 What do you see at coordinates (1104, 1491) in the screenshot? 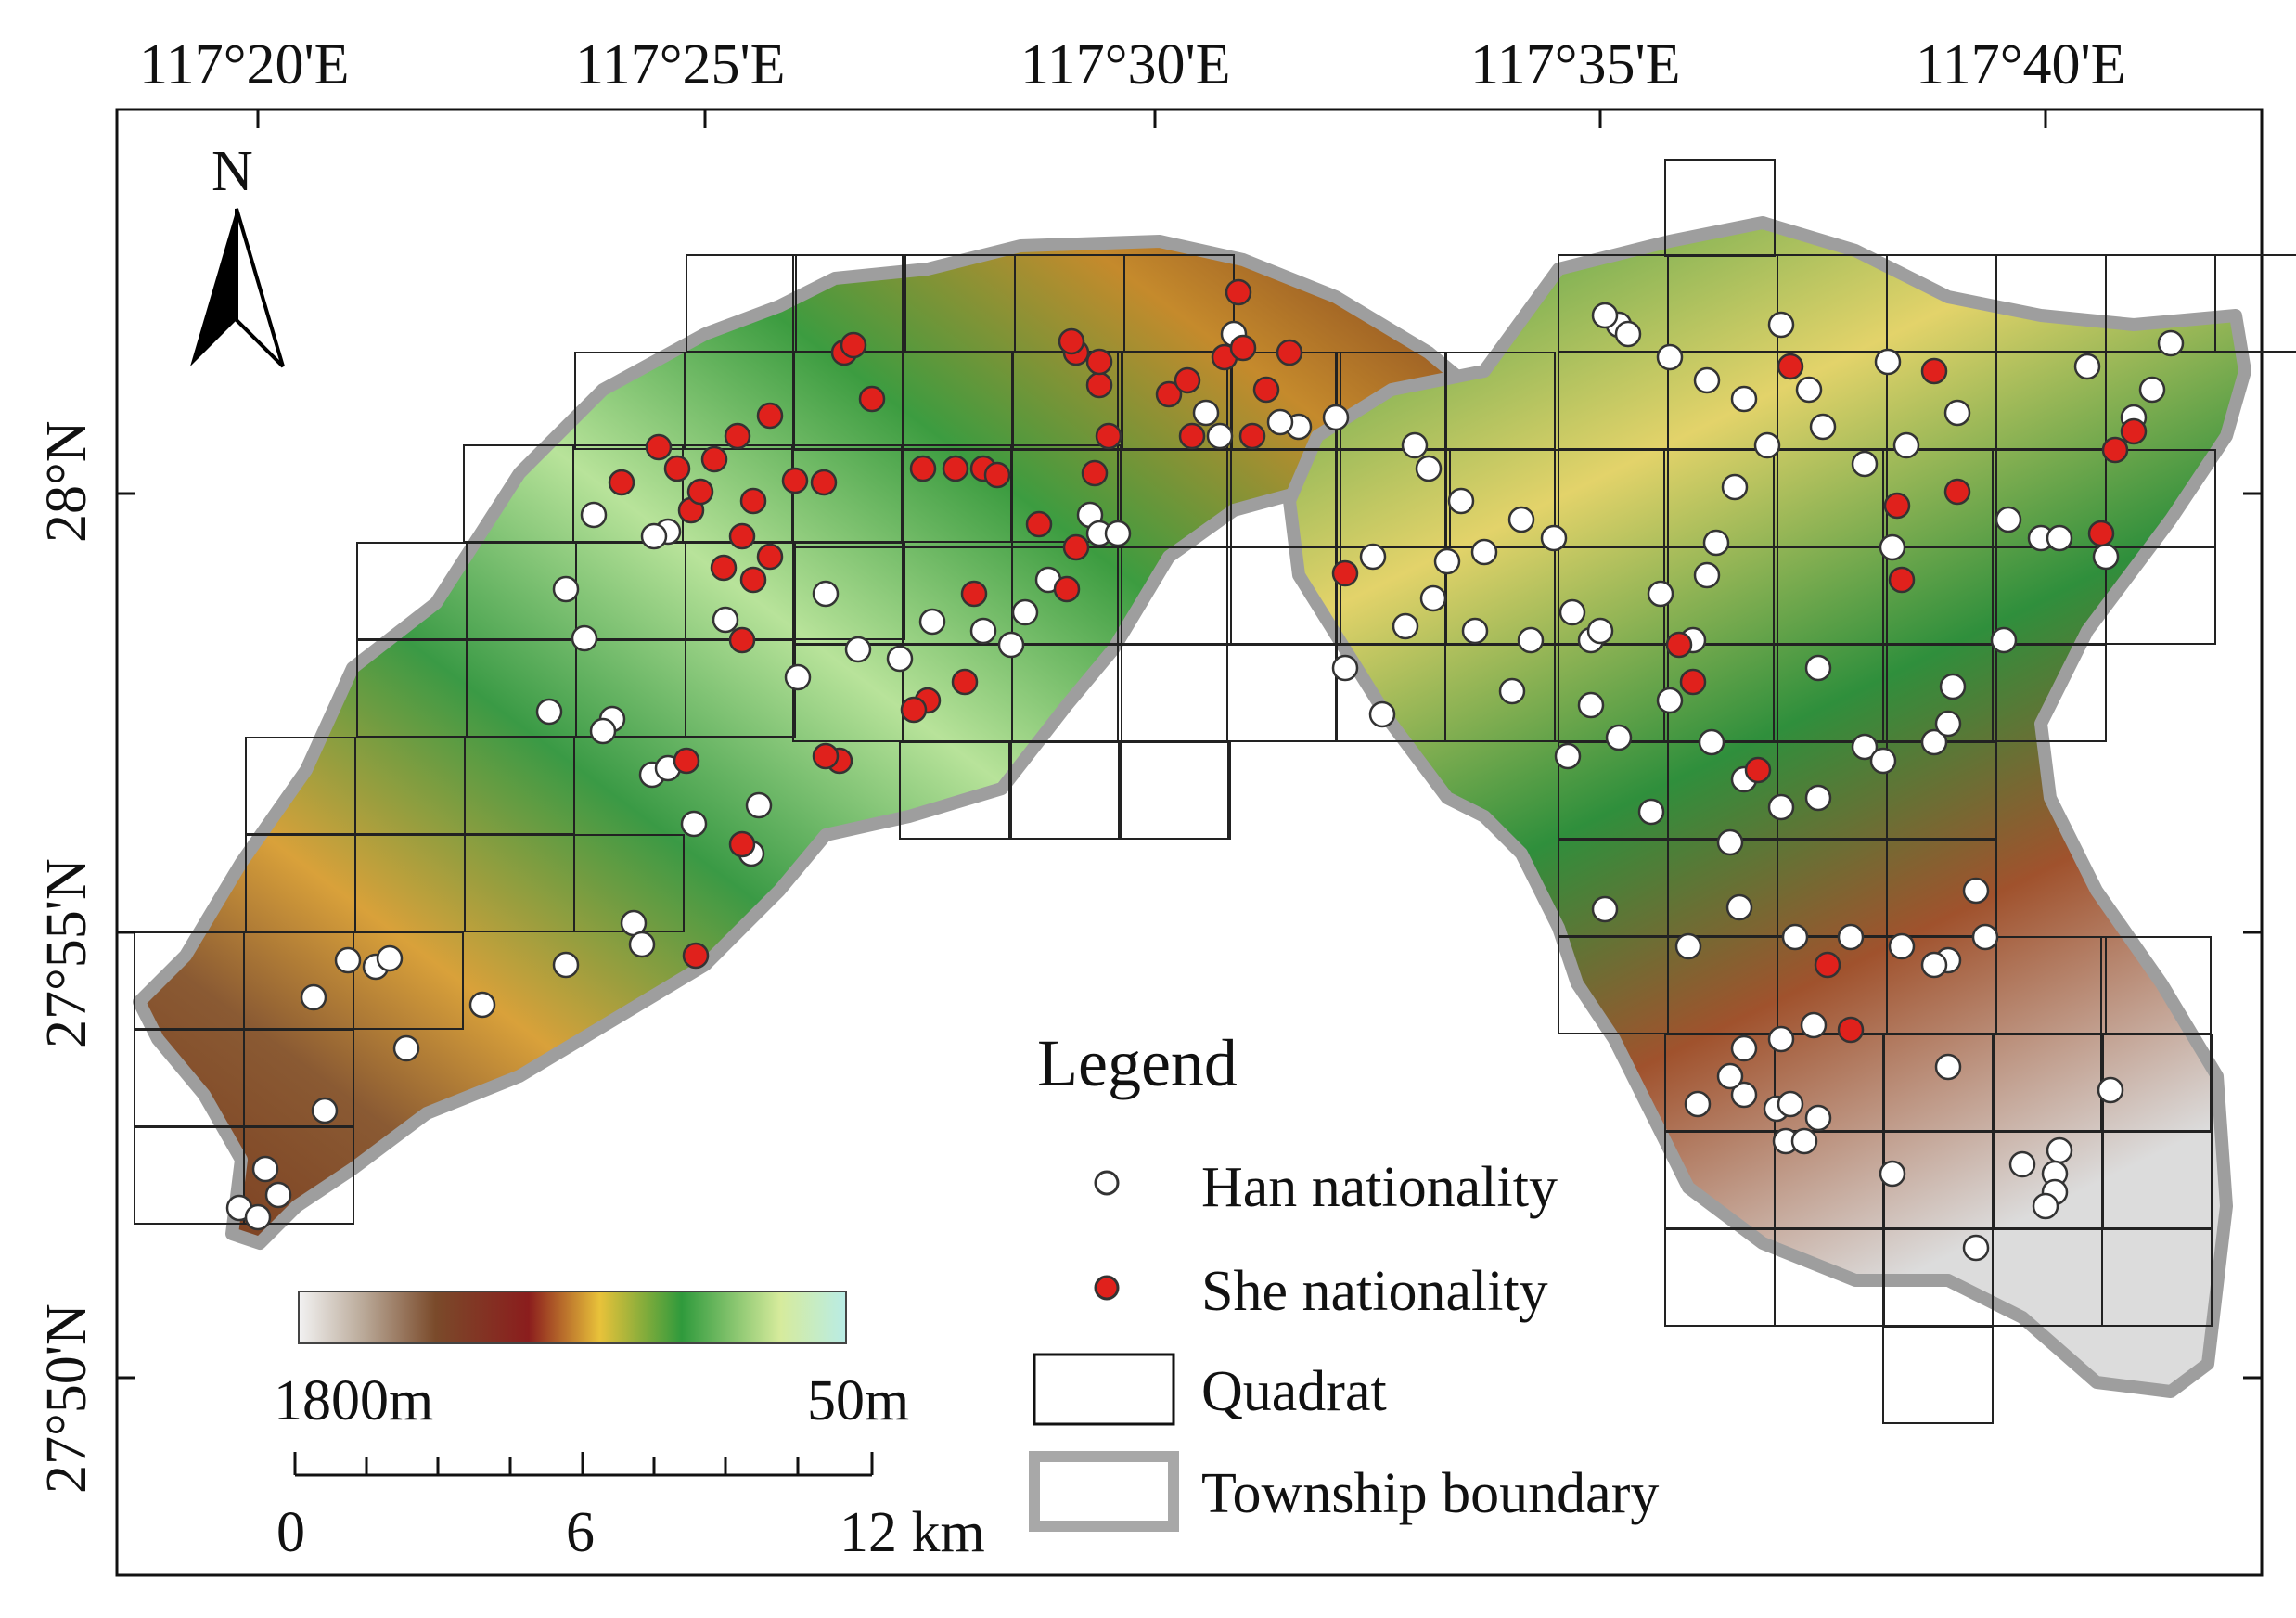
I see `legend-boundary-symbol` at bounding box center [1104, 1491].